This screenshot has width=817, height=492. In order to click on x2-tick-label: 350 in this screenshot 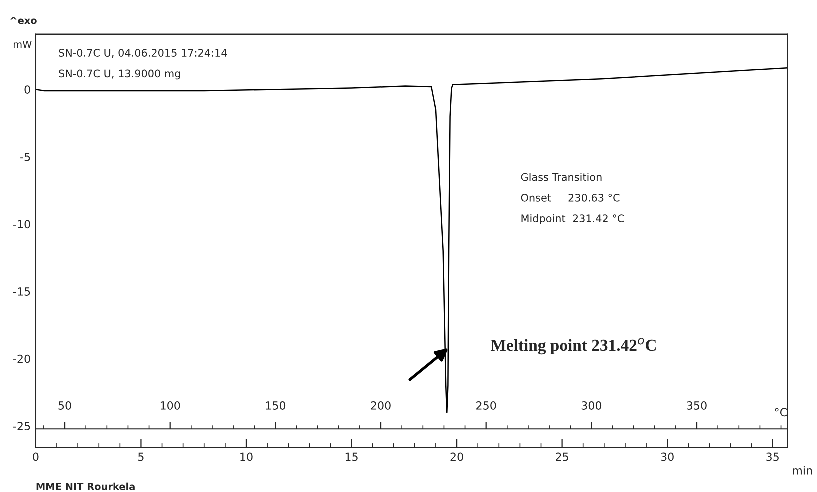, I will do `click(697, 406)`.